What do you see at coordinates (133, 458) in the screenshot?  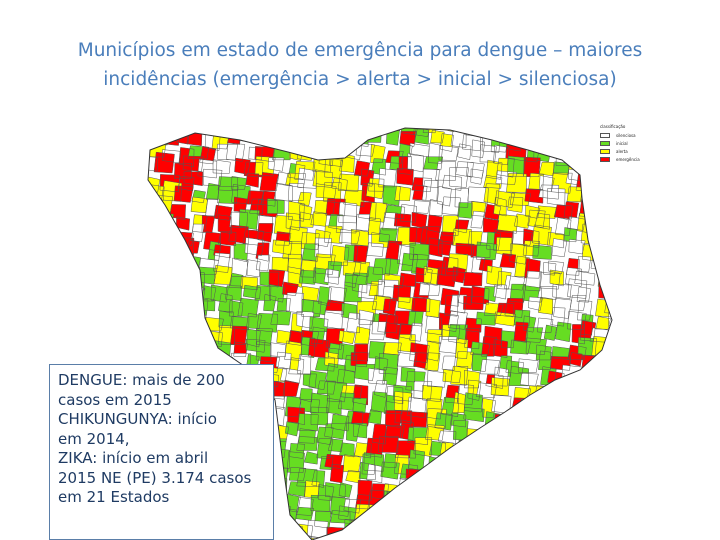 I see `info-line: ZIKA: início em abril` at bounding box center [133, 458].